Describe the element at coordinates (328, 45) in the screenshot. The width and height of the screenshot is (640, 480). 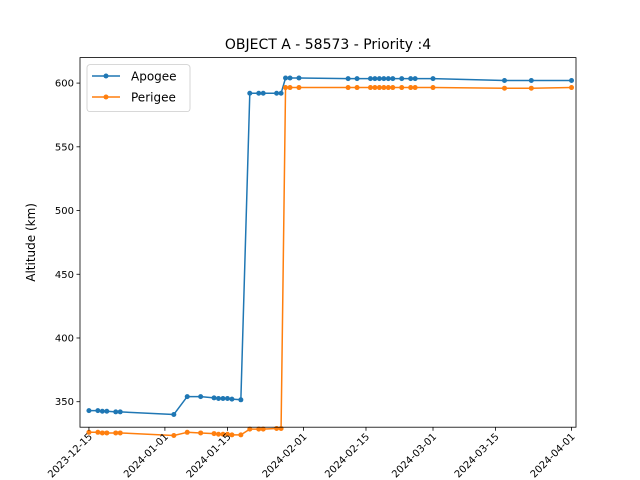
I see `chart-title: OBJECT A - 58573 - Priority :4` at that location.